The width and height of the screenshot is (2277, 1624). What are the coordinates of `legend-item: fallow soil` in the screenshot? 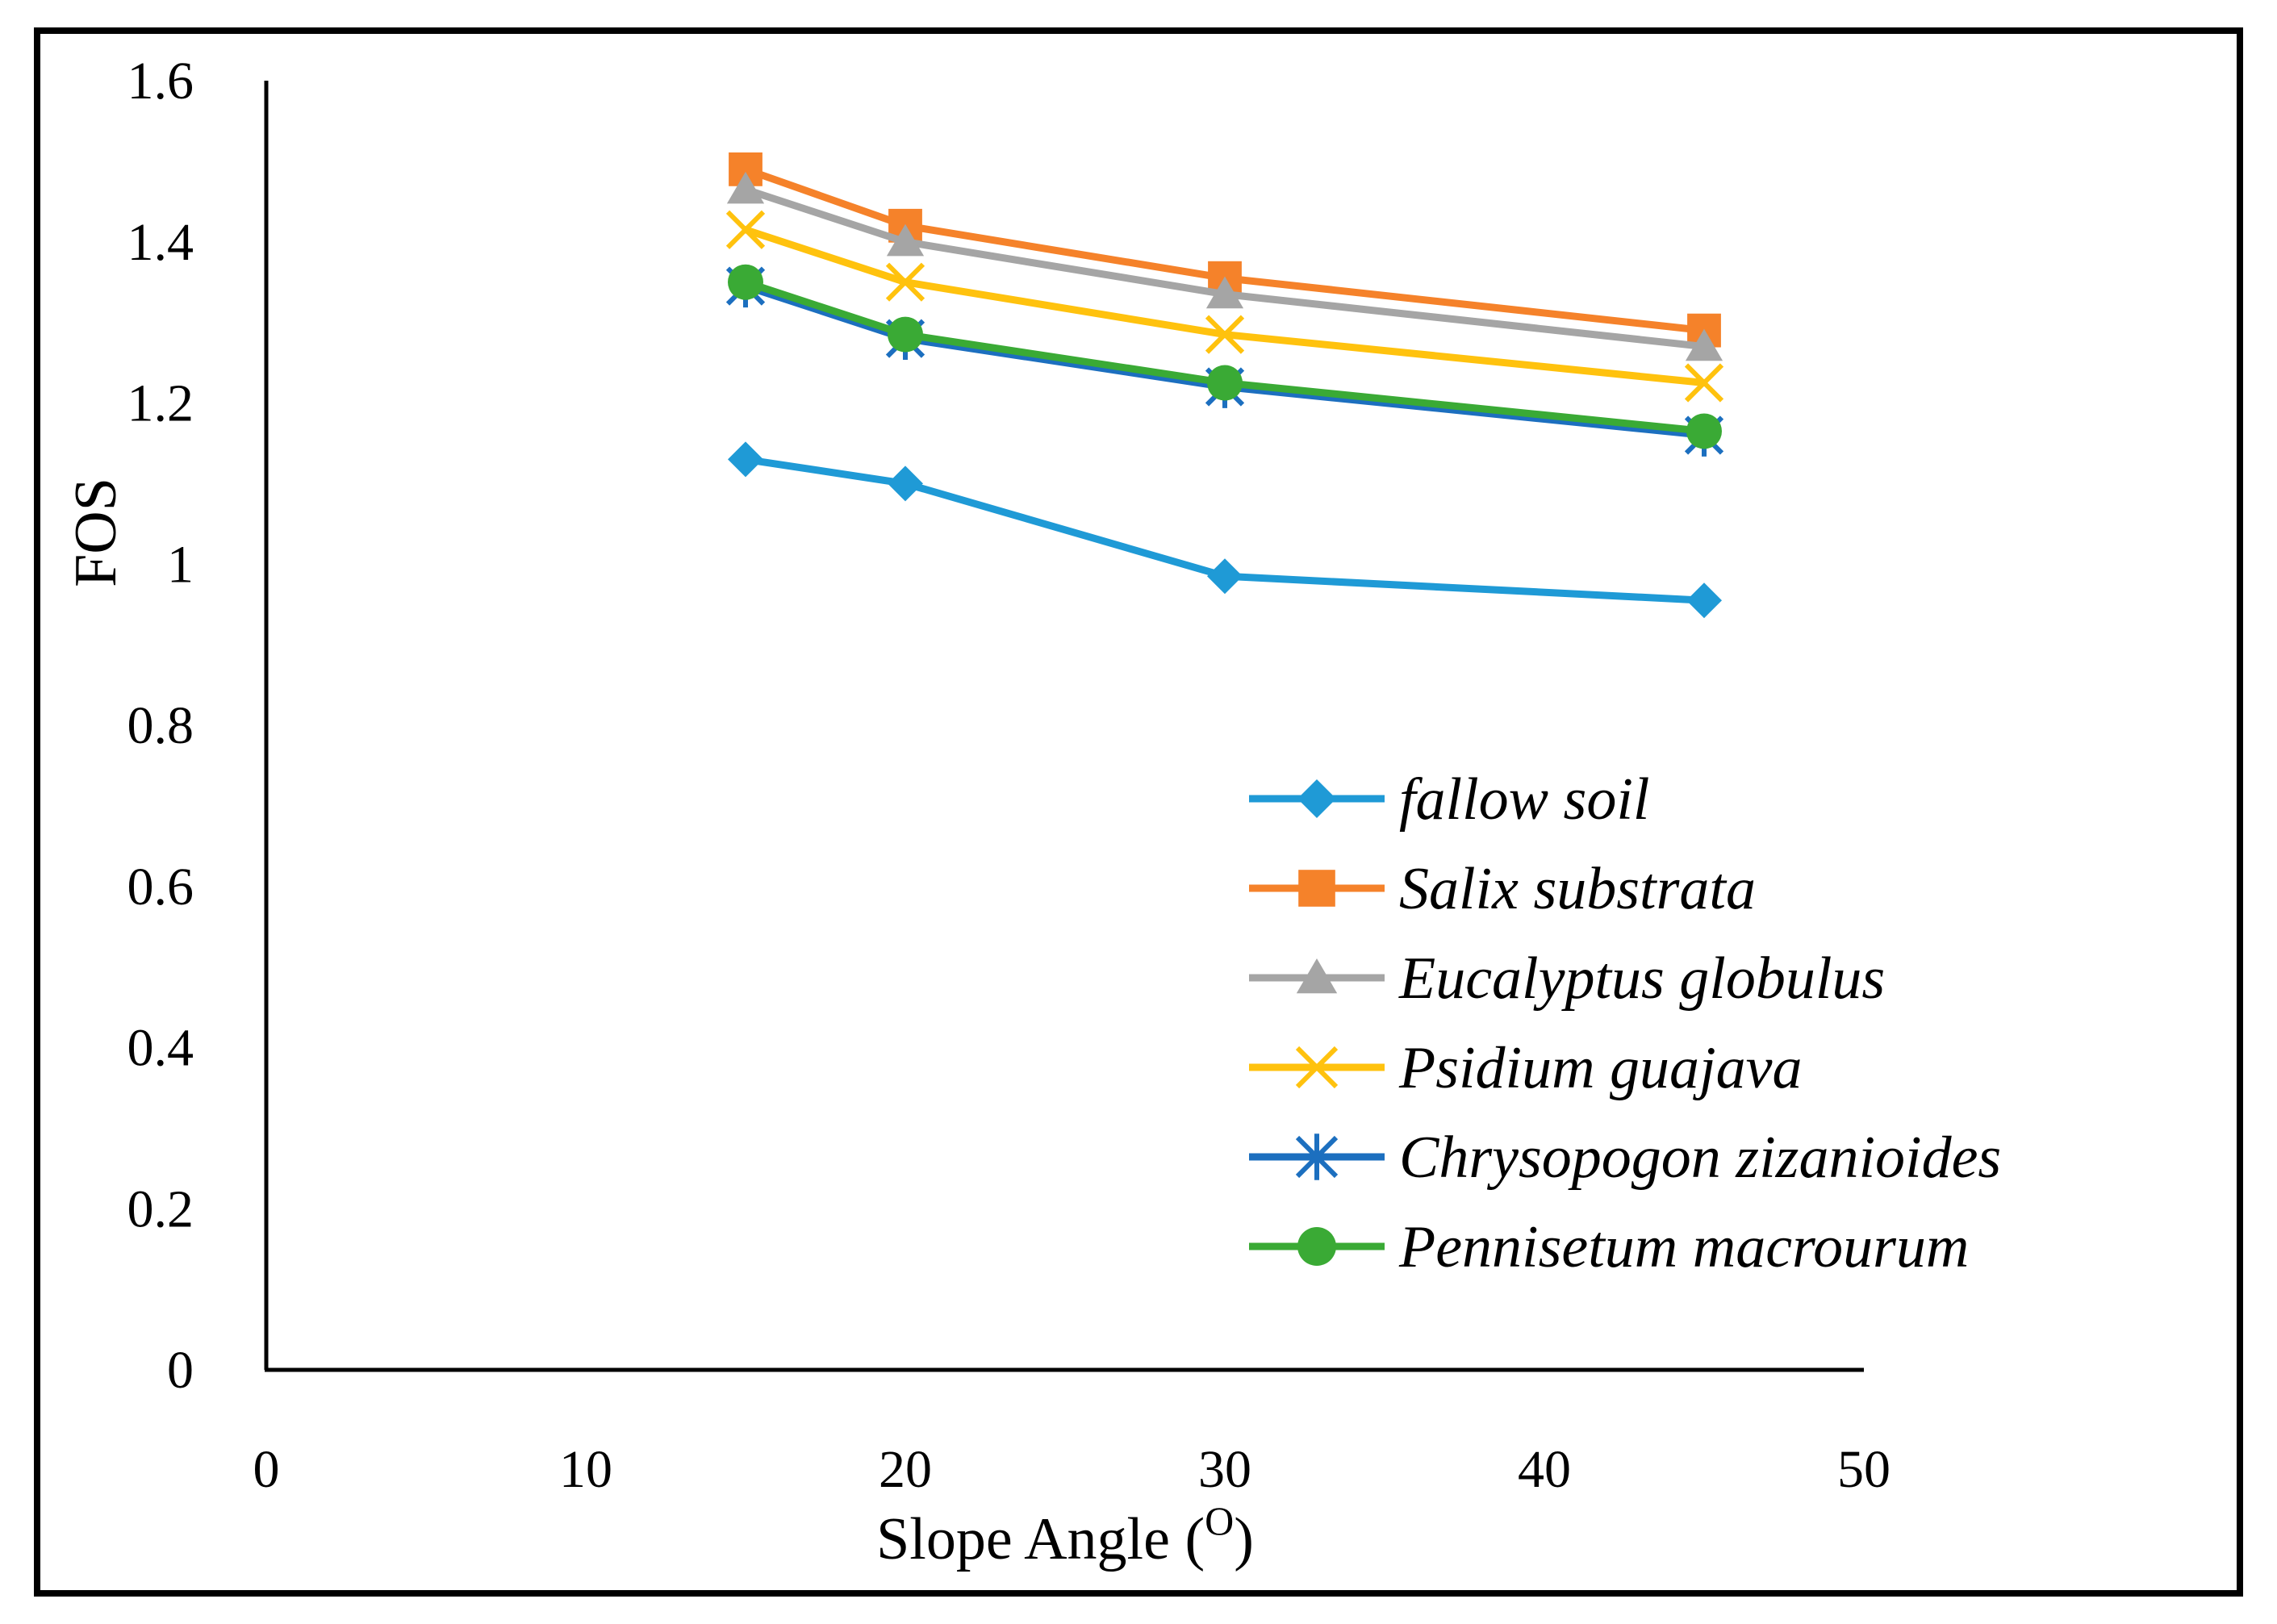 It's located at (1449, 800).